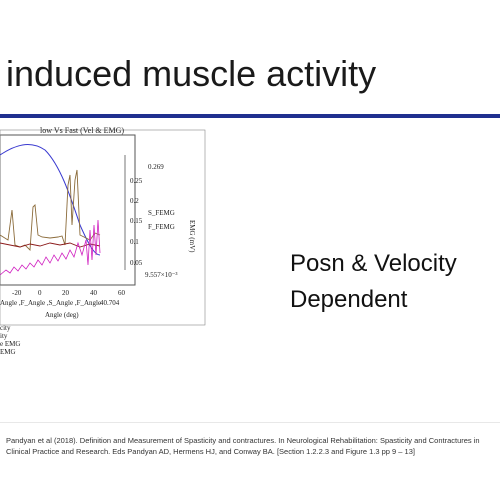 Image resolution: width=500 pixels, height=500 pixels. What do you see at coordinates (4, 336) in the screenshot?
I see `legend-line-2: ity` at bounding box center [4, 336].